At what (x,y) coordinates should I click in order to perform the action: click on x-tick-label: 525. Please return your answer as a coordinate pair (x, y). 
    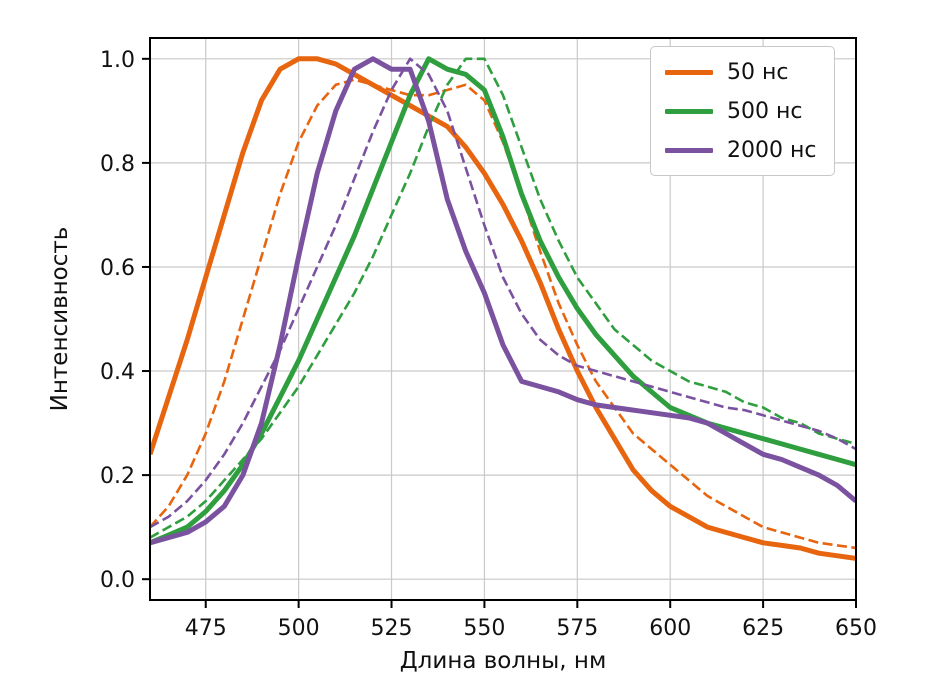
    Looking at the image, I should click on (392, 628).